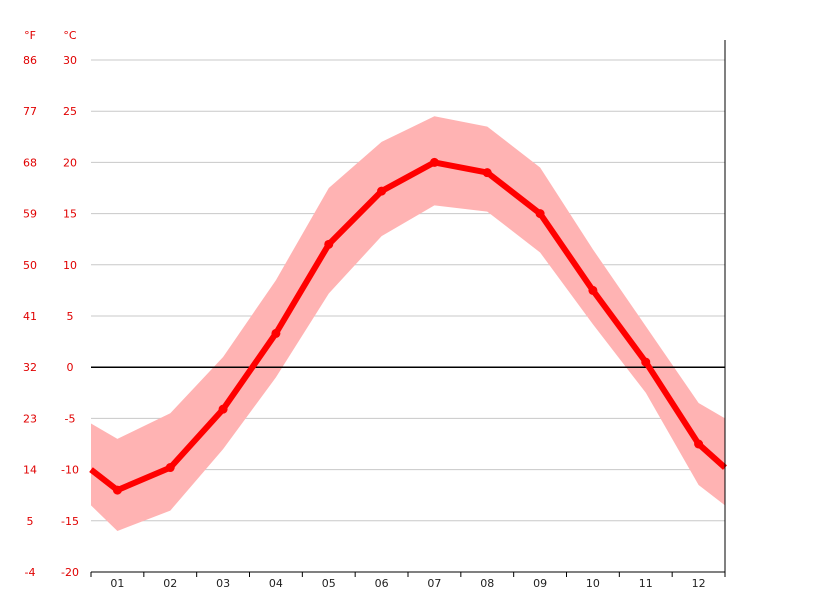  I want to click on y-tick-celsius-15: 15, so click(70, 214).